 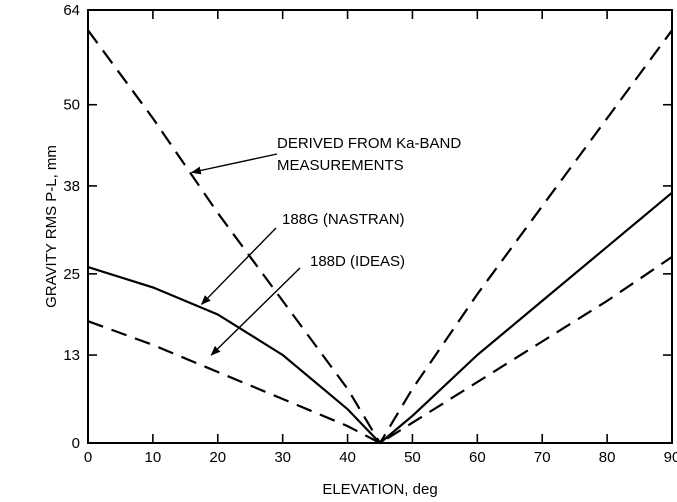 I want to click on x-tick-label: 30, so click(x=282, y=457).